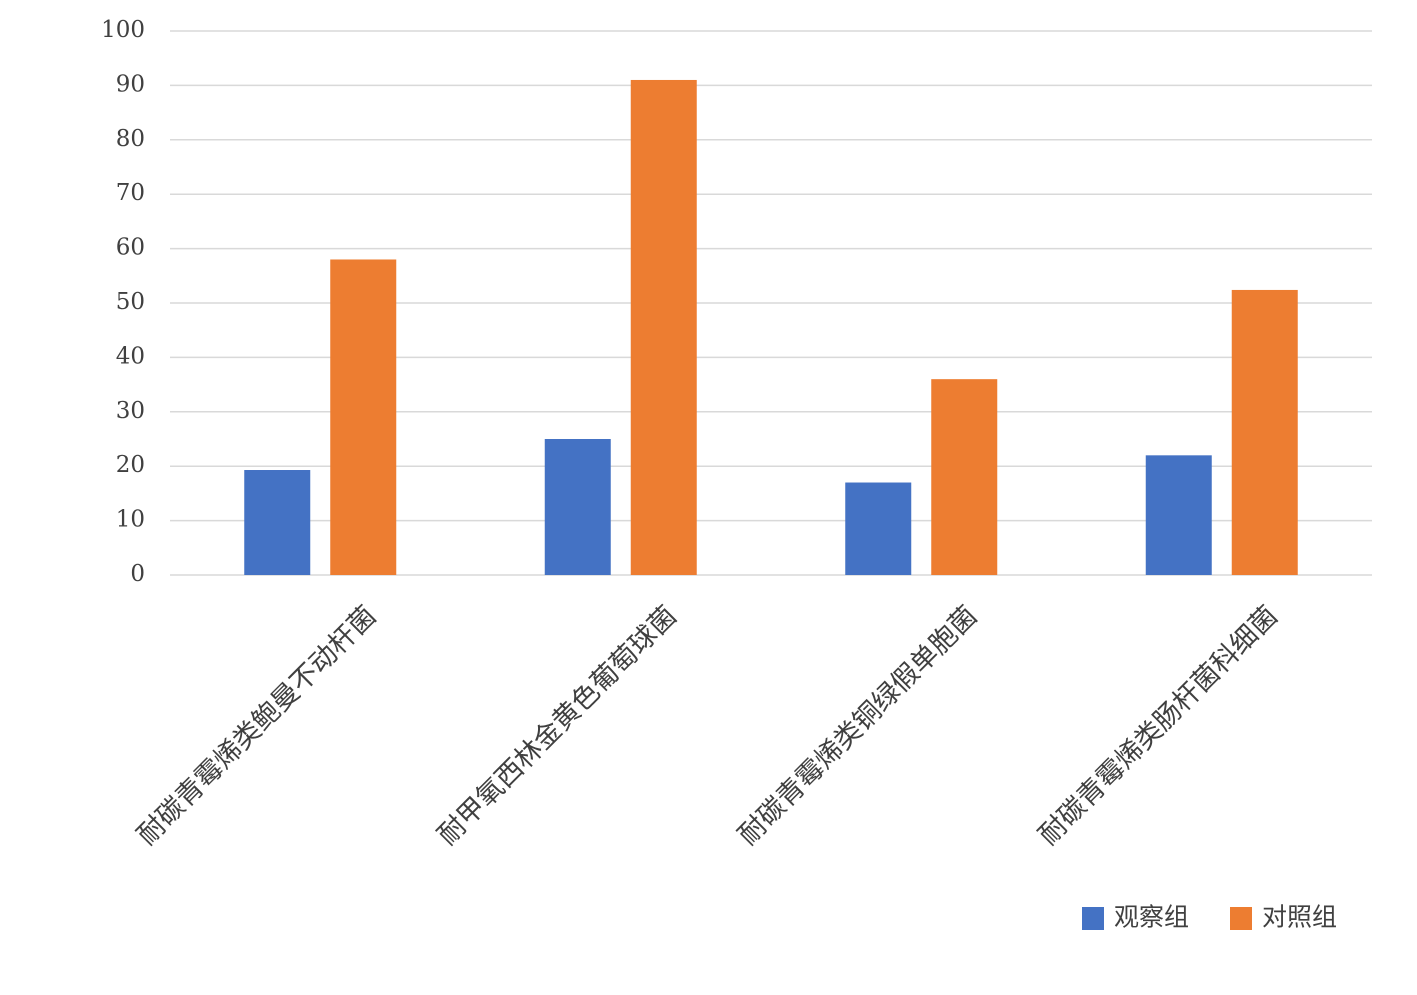 This screenshot has width=1417, height=995. Describe the element at coordinates (130, 465) in the screenshot. I see `y-tick-label: 20` at that location.